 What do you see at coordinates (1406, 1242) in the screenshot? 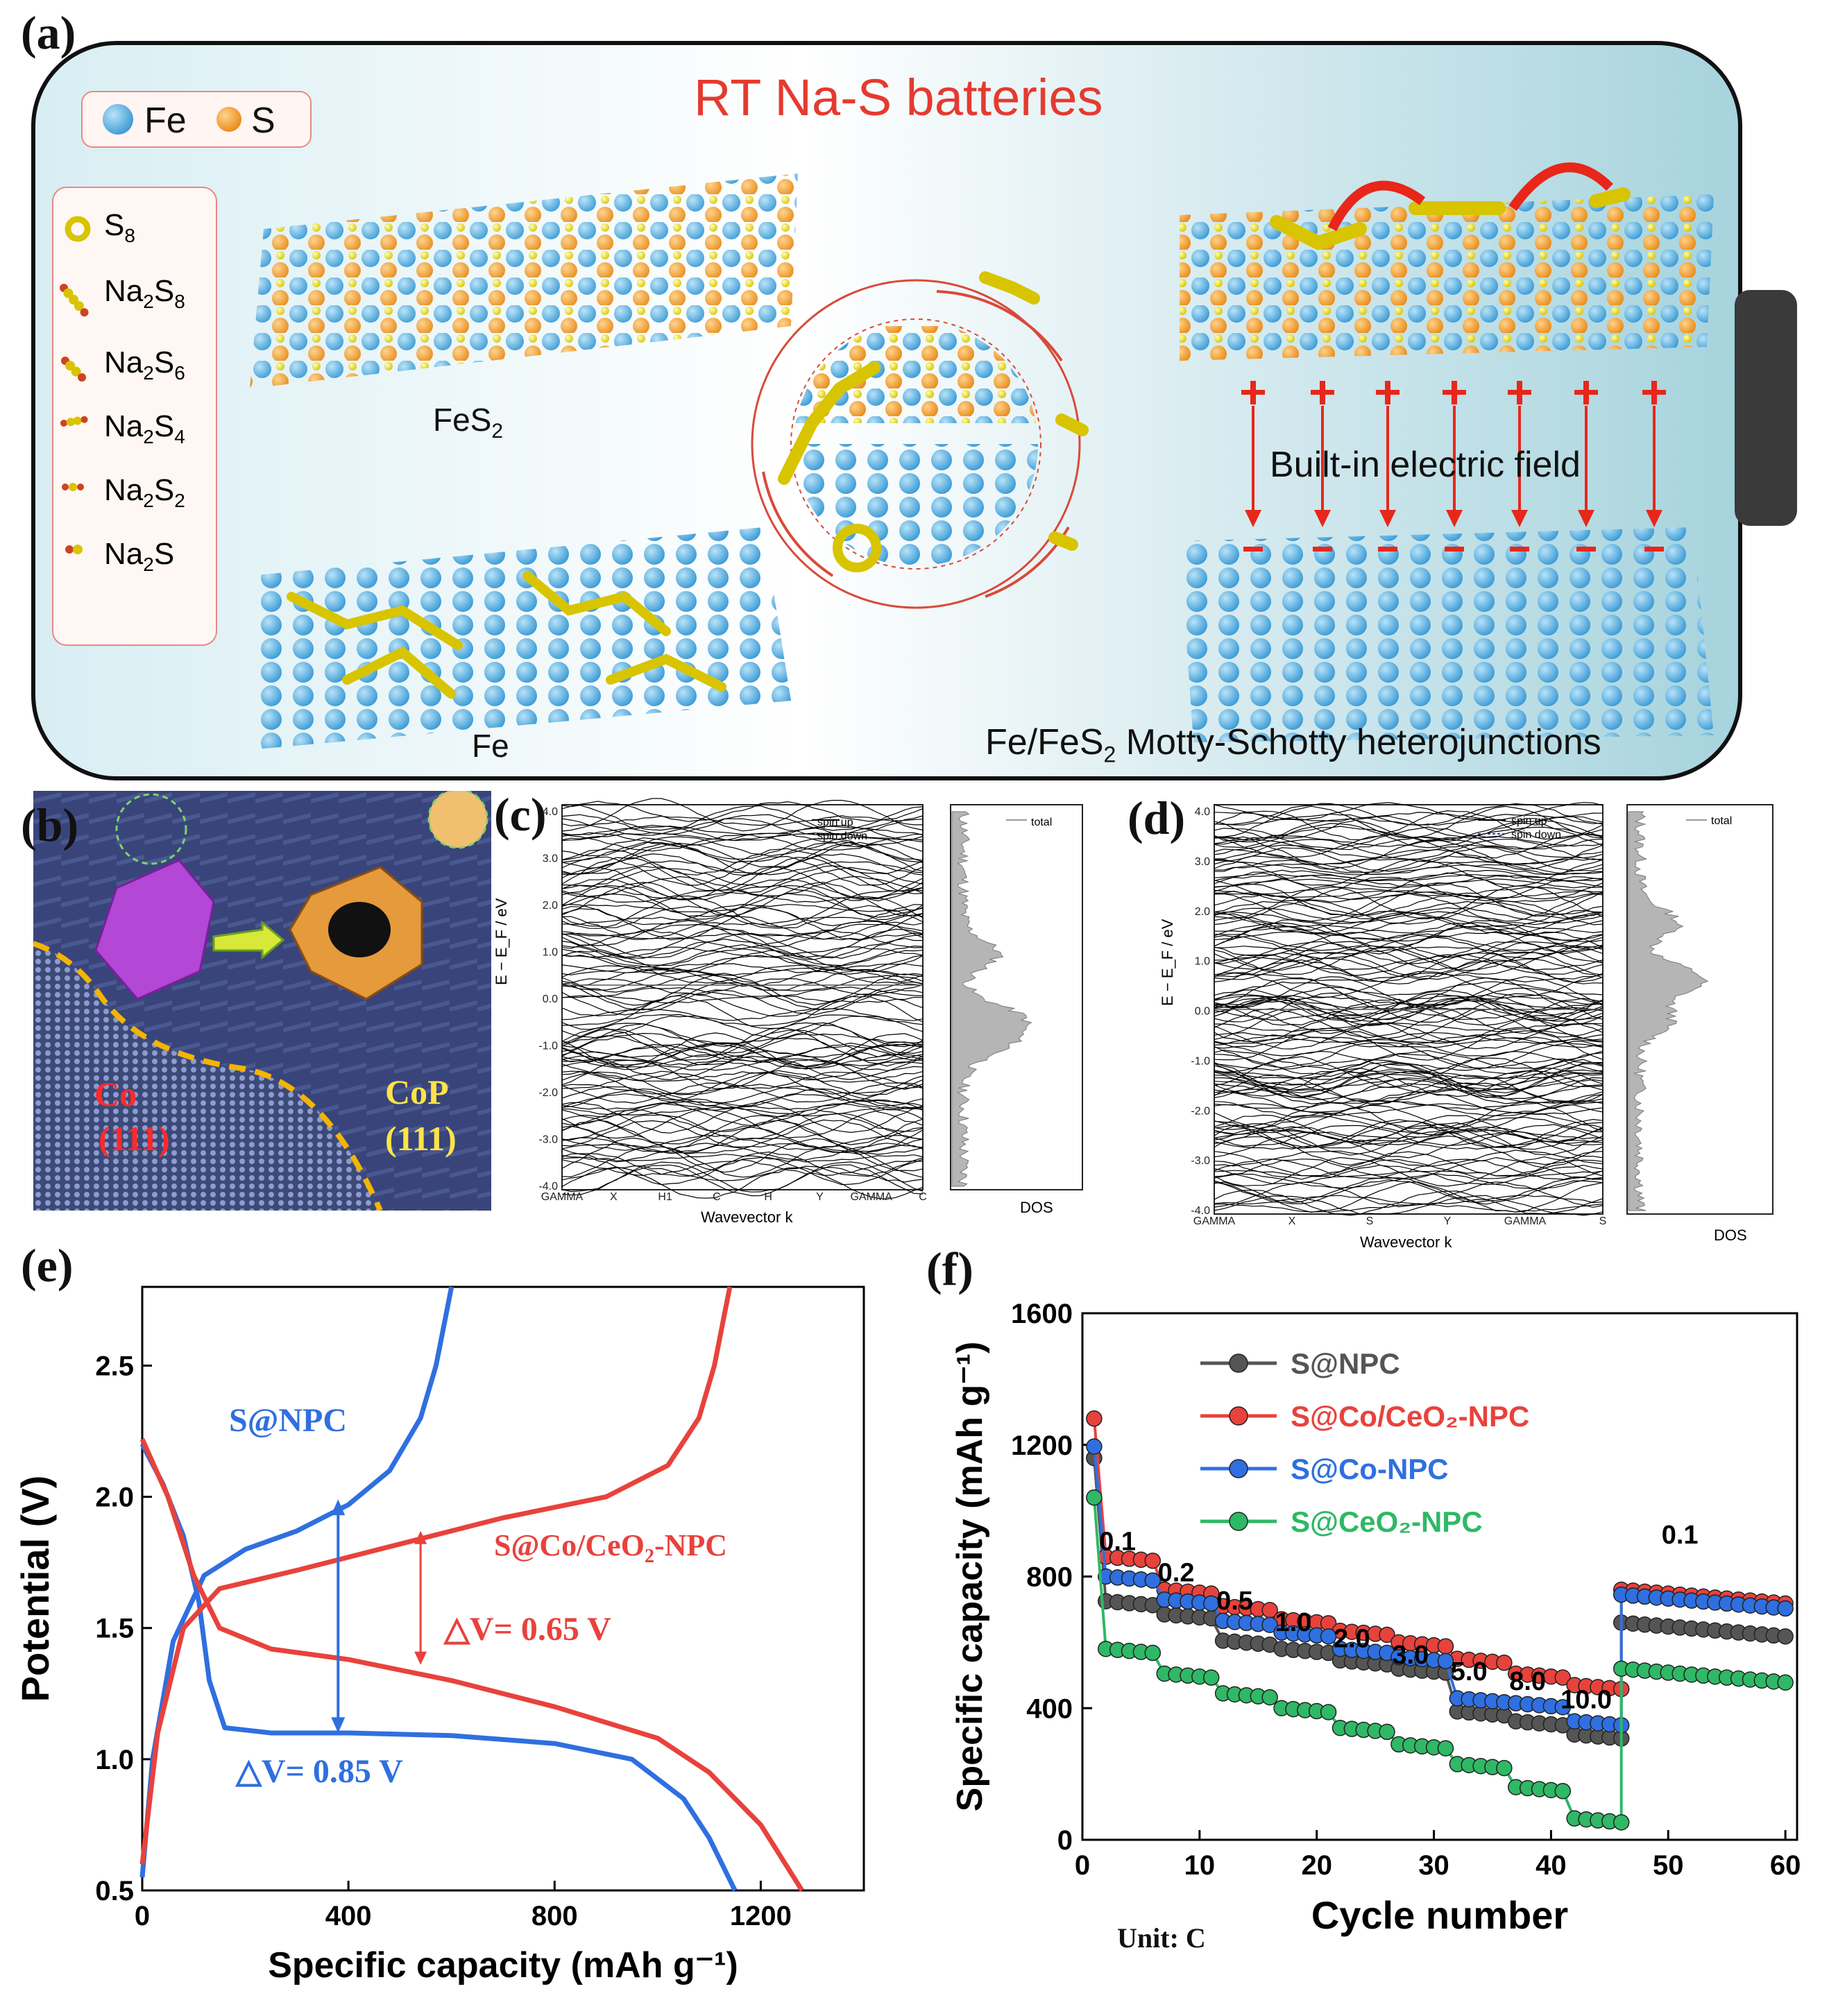
I see `d-xlabel: Wavevector k` at bounding box center [1406, 1242].